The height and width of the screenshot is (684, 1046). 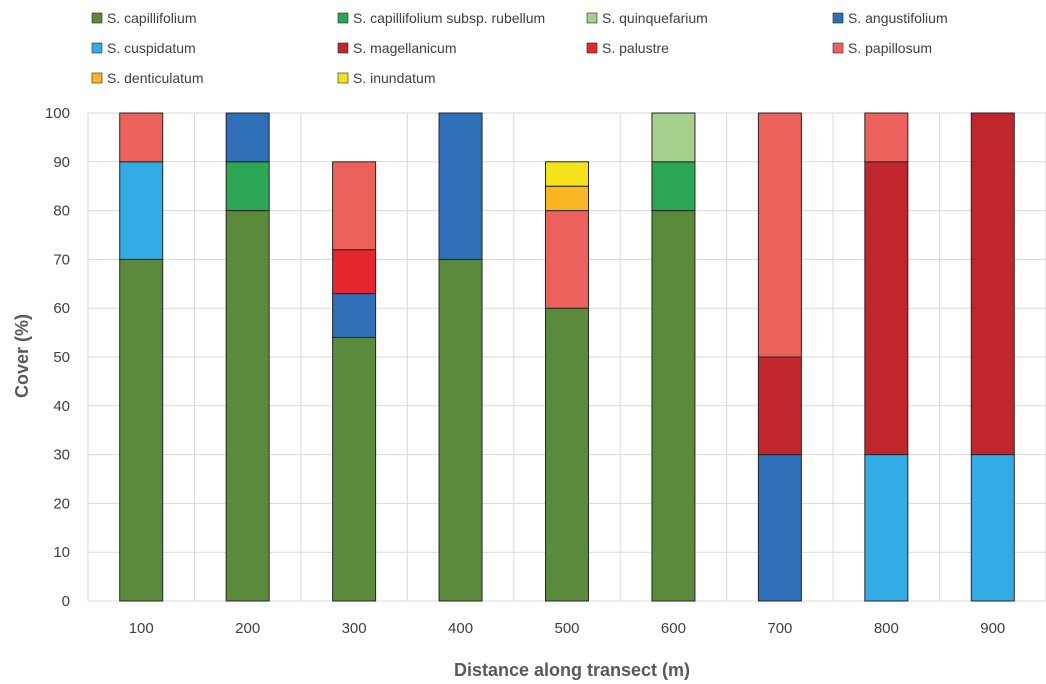 I want to click on legend-label: S. papillosum, so click(x=890, y=48).